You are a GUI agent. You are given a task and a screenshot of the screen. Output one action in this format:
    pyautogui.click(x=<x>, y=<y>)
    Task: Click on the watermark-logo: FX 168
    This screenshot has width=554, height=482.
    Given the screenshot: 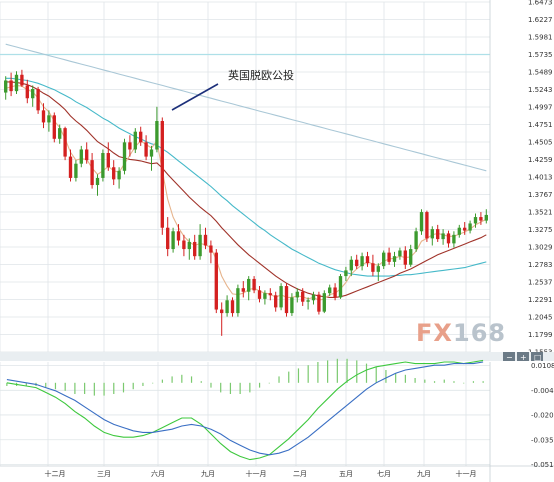 What is the action you would take?
    pyautogui.click(x=461, y=333)
    